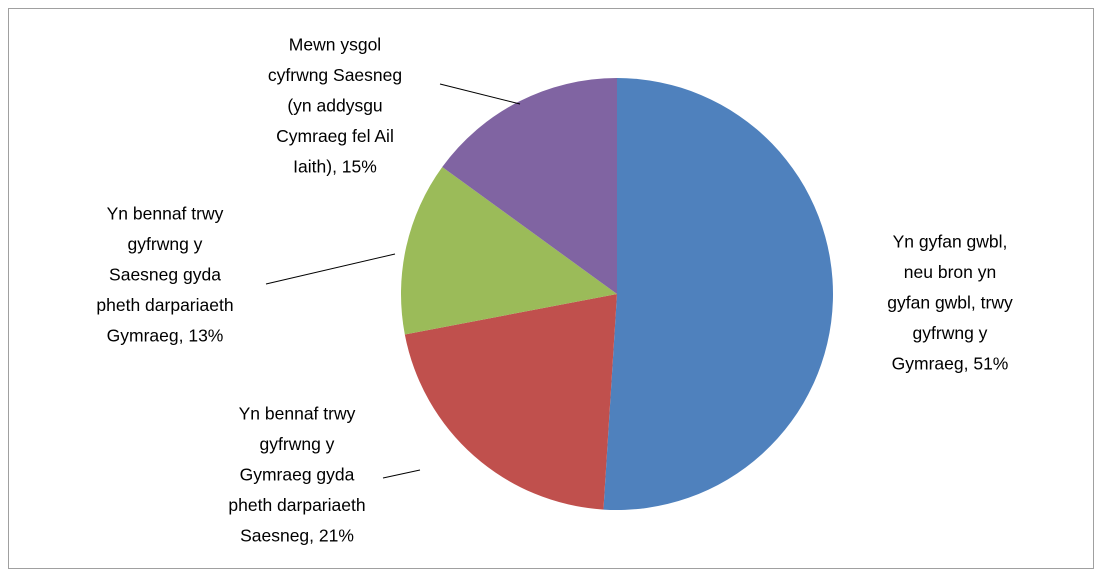 The width and height of the screenshot is (1102, 572). I want to click on data-label: gyfan gwbl, trwy, so click(950, 303).